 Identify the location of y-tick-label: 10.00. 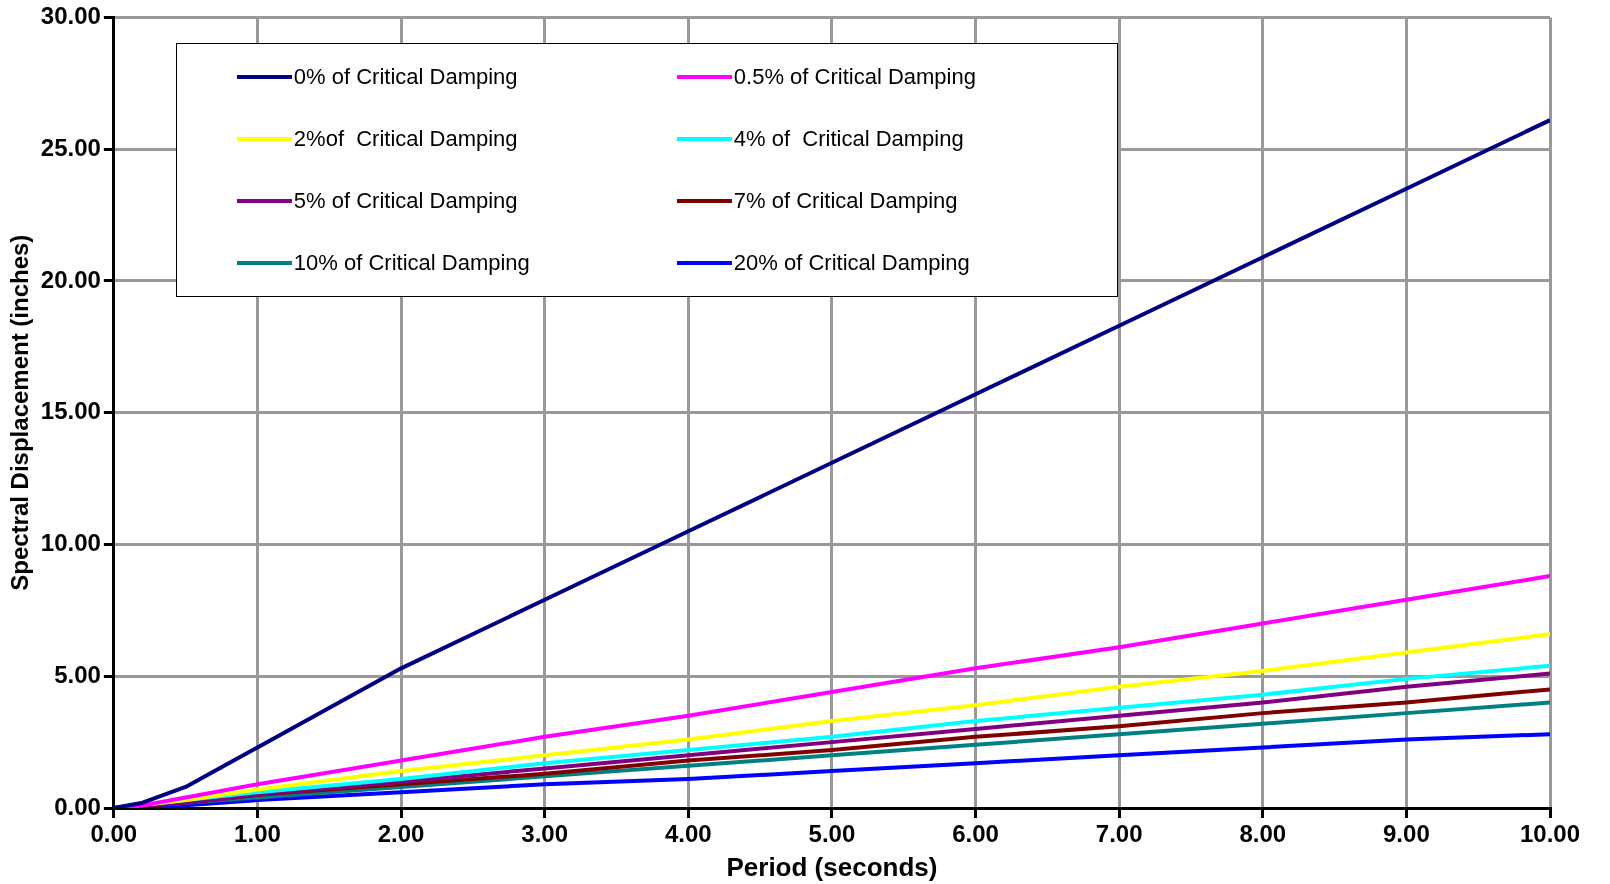
(70, 543).